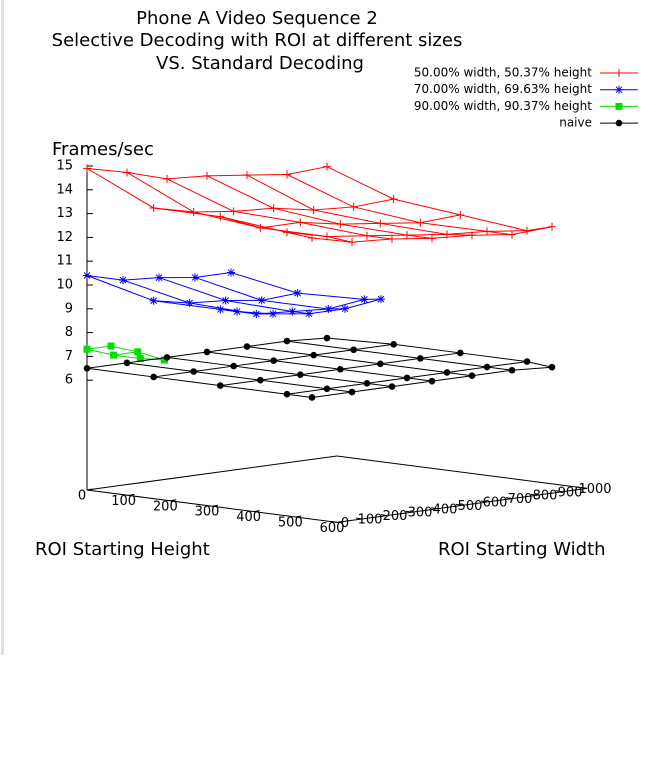 The width and height of the screenshot is (670, 760). I want to click on legend-label: 70.00% width, 69.63% height, so click(503, 89).